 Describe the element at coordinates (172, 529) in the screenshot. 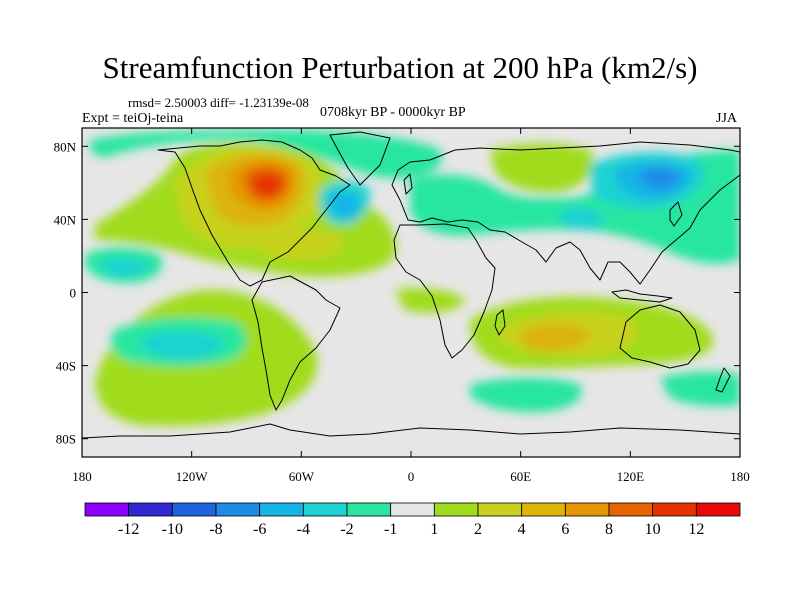

I see `colorbar-label: -10` at that location.